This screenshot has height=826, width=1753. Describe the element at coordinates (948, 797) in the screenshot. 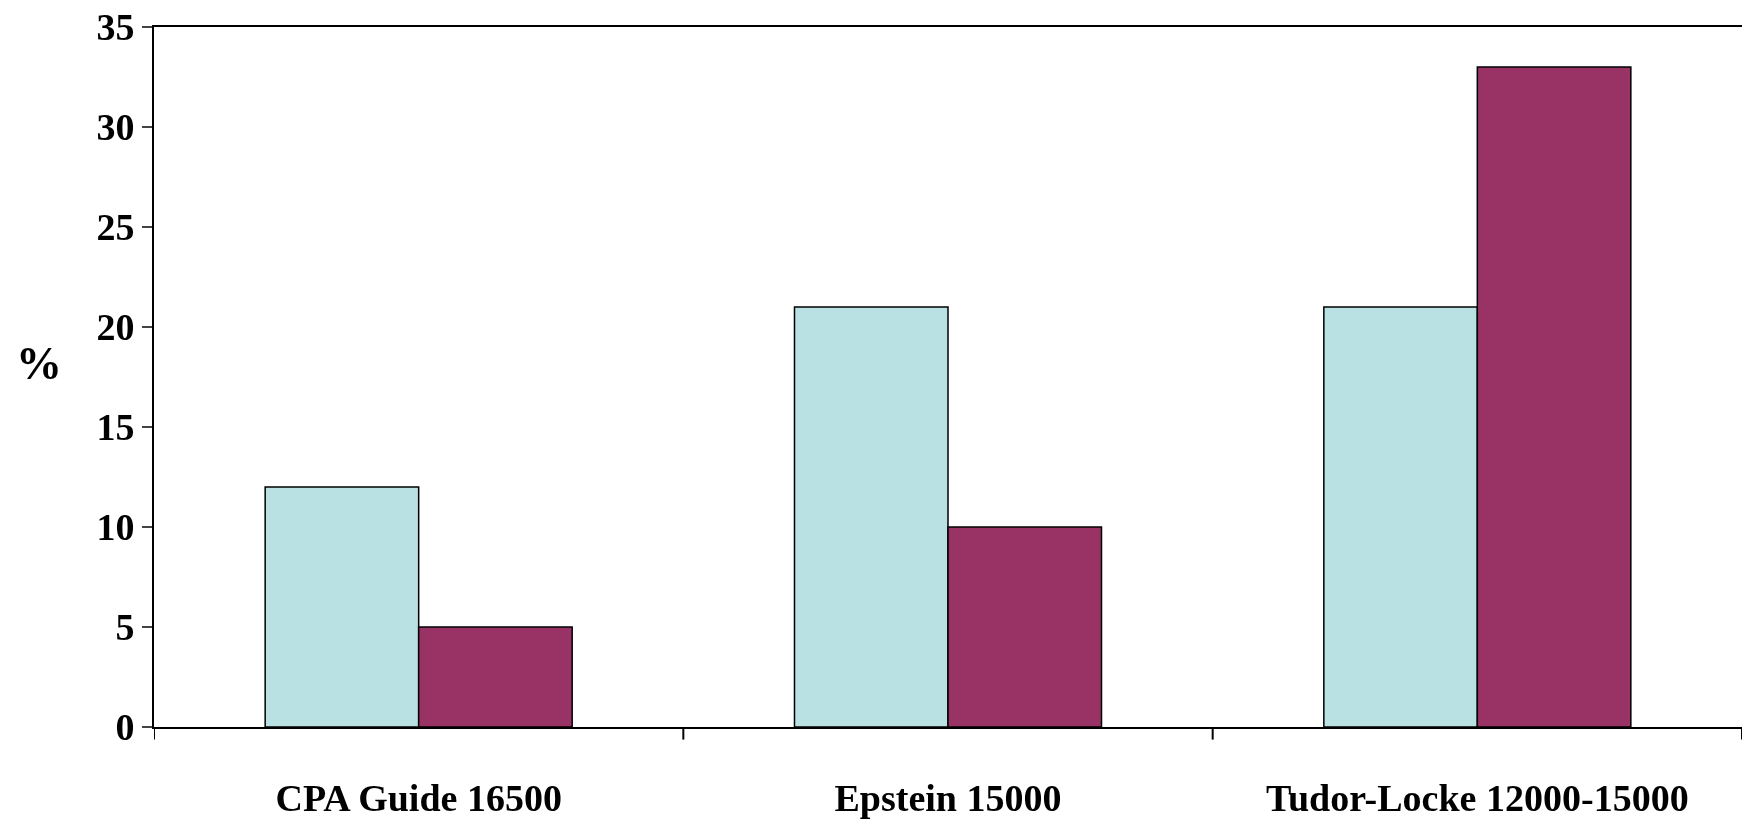

I see `x-tick-label: Epstein 15000` at that location.